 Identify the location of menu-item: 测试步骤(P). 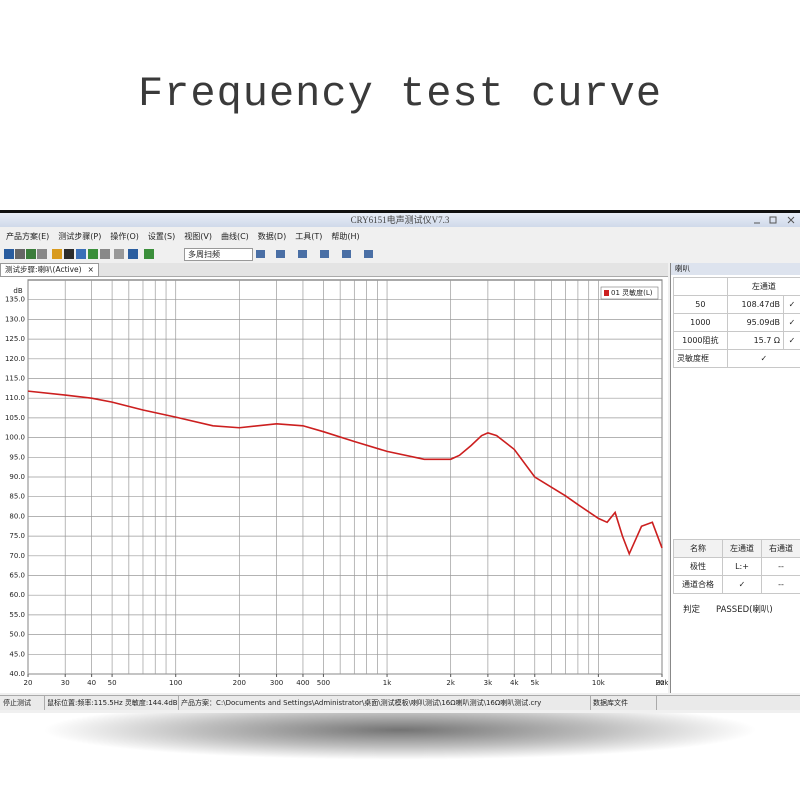
(80, 236).